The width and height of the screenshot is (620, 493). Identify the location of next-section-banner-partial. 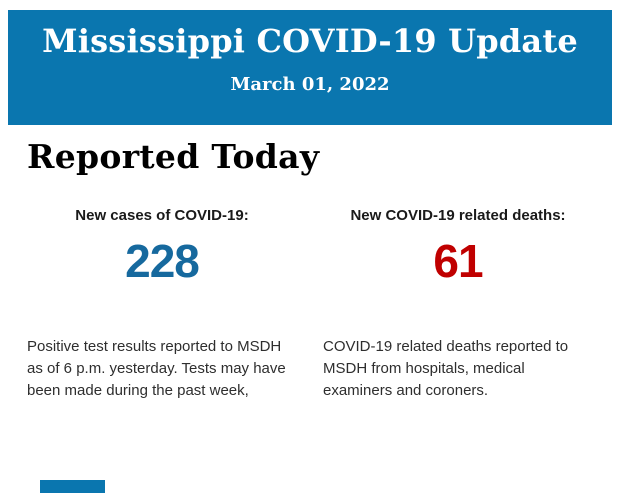
(72, 486).